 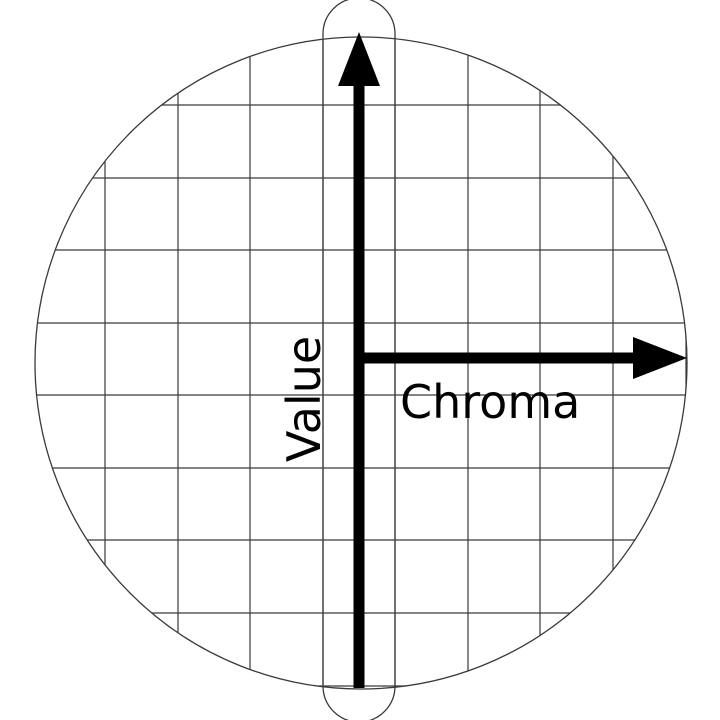 I want to click on value-axis-label: Value, so click(x=304, y=399).